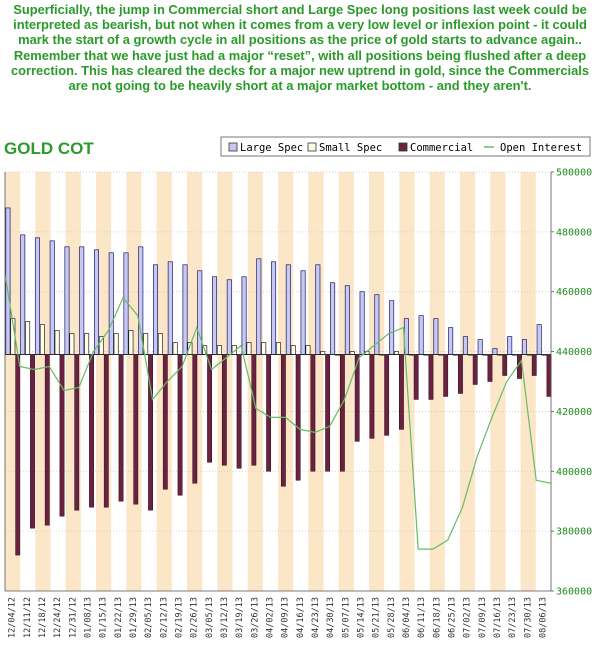 The image size is (599, 646). What do you see at coordinates (403, 147) in the screenshot?
I see `legend-swatch-commercial` at bounding box center [403, 147].